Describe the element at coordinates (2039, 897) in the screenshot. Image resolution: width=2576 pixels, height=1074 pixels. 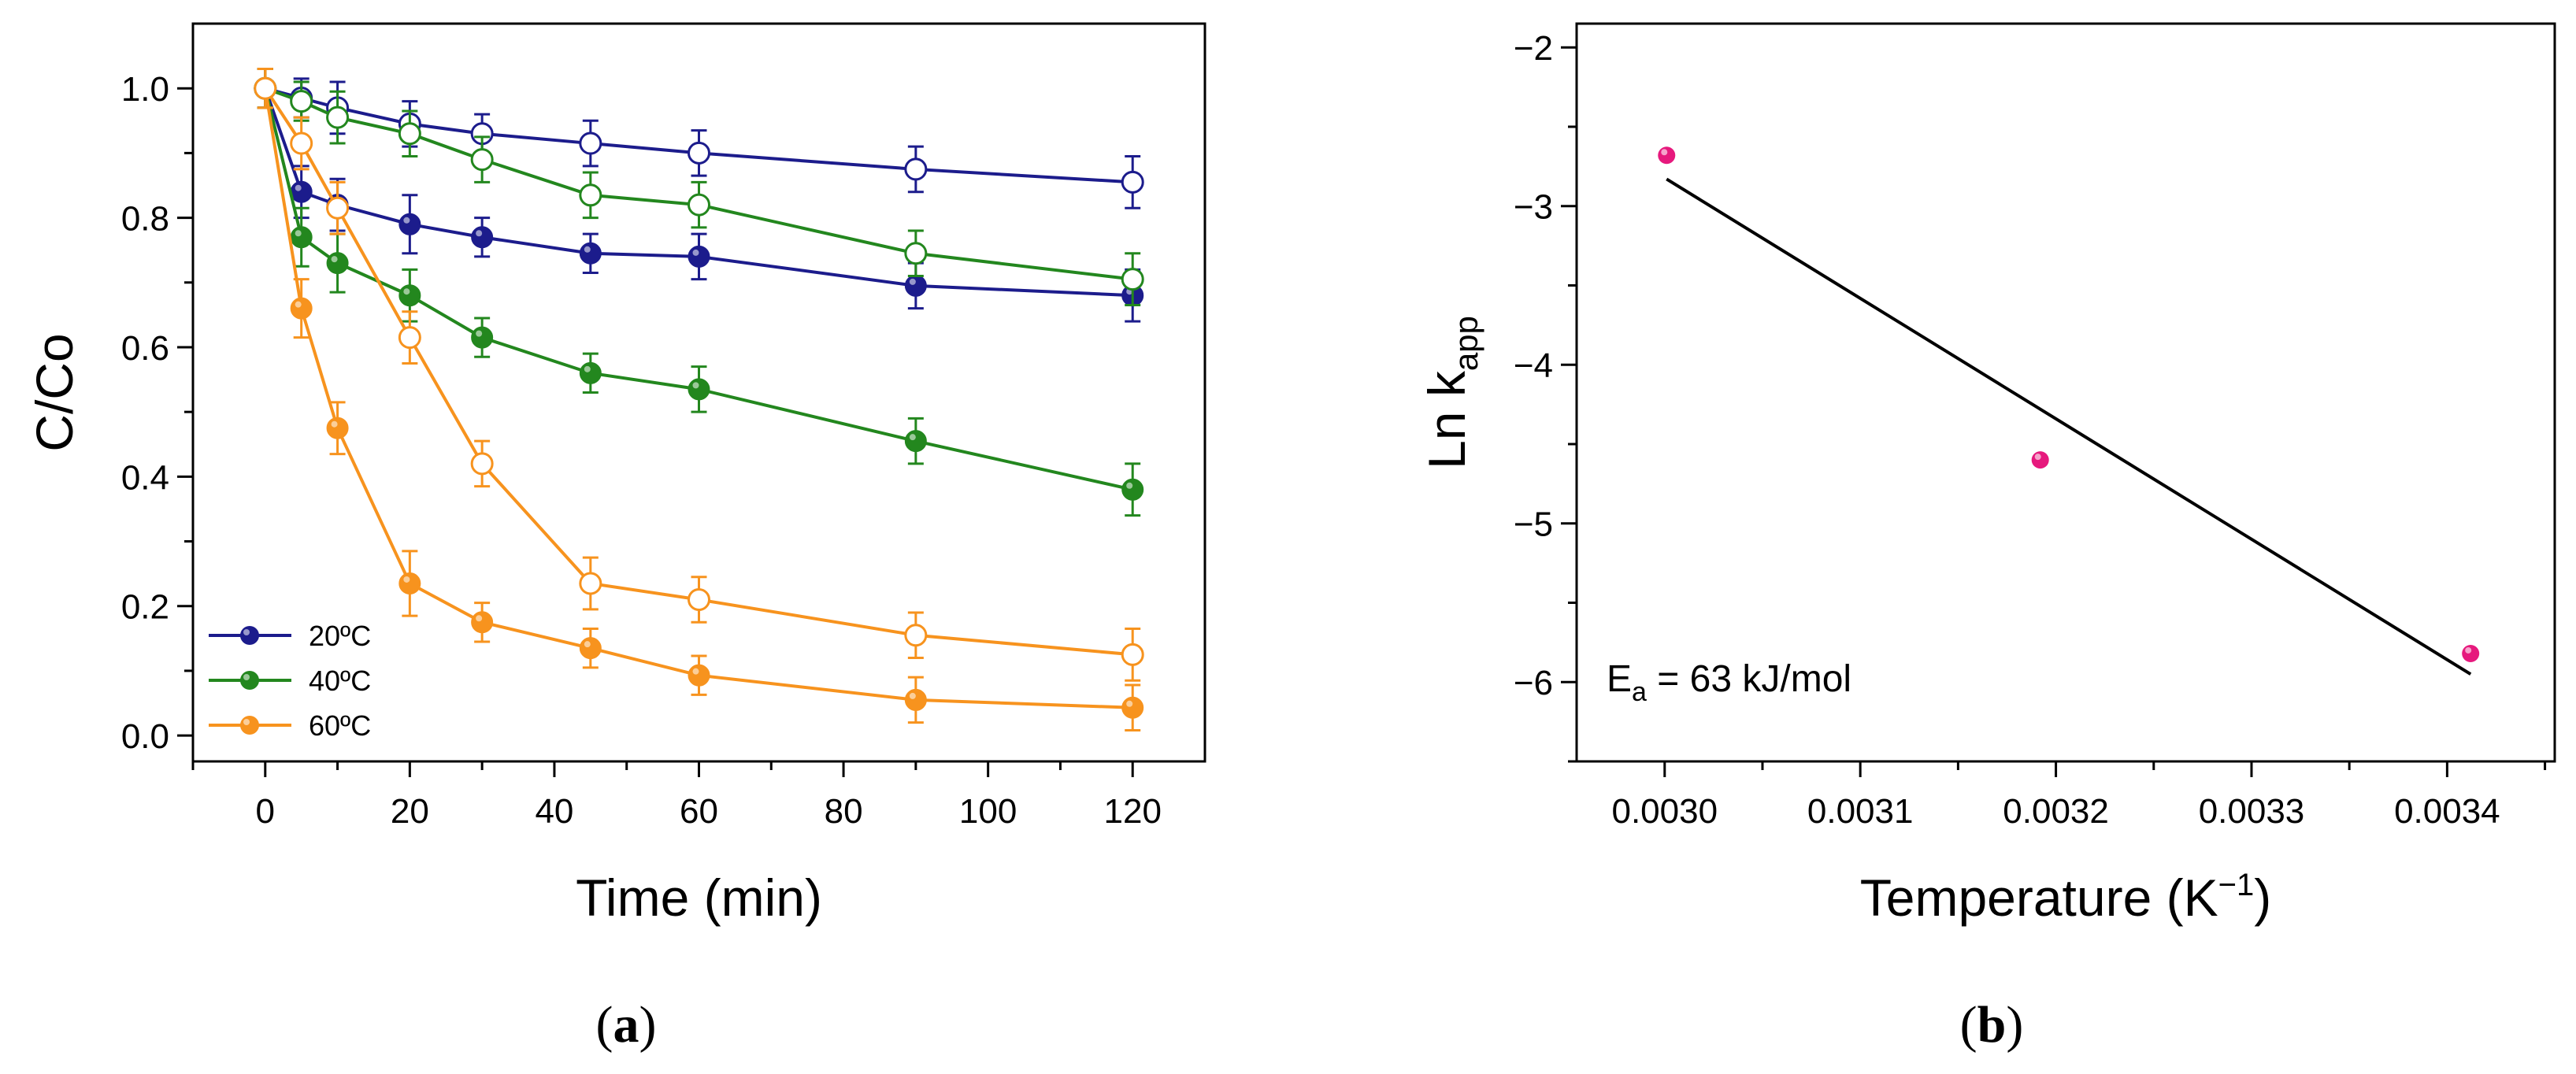
I see `panel-b-xlabel-main: Temperature (K` at that location.